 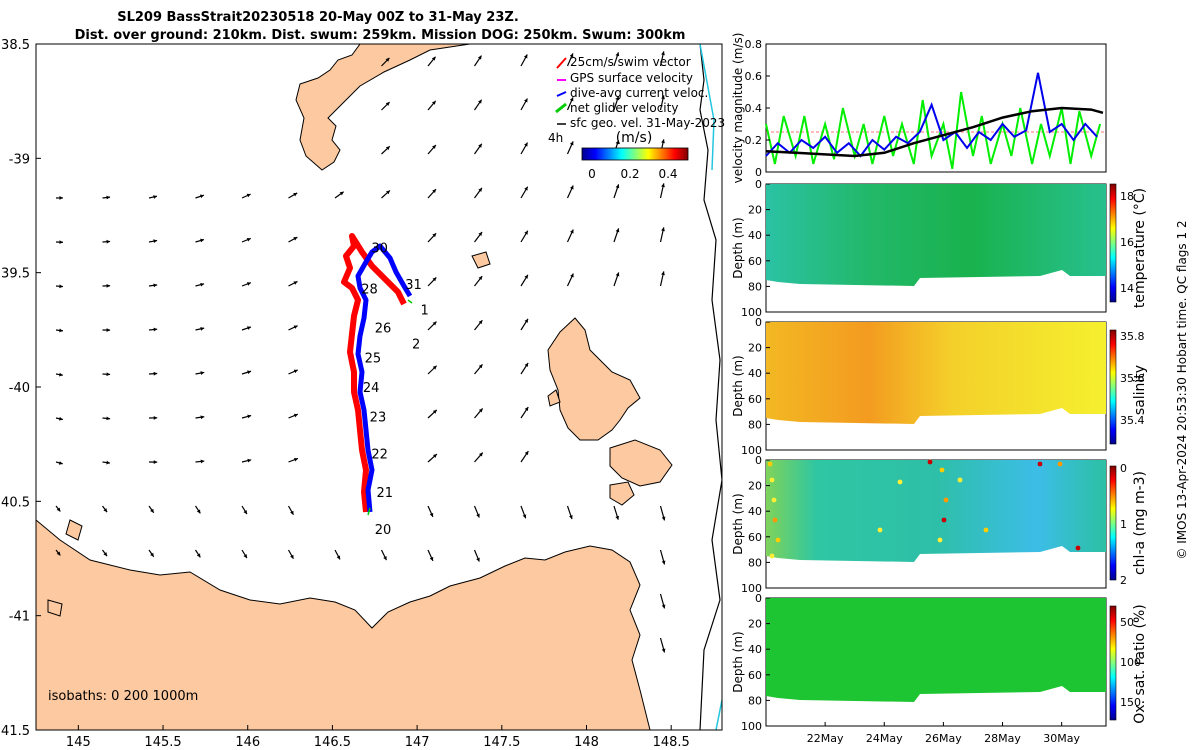 I want to click on day-label: 31, so click(x=413, y=285).